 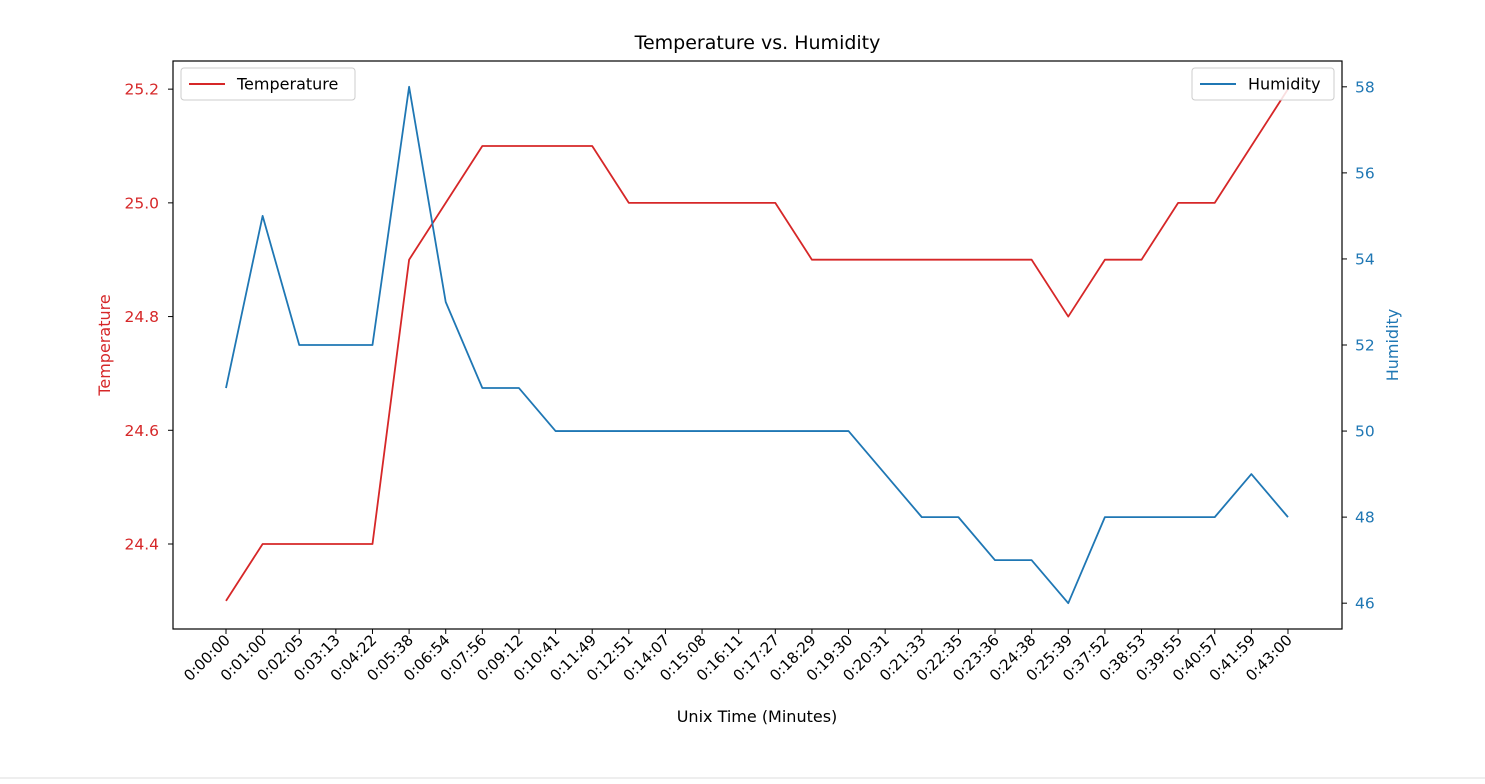 I want to click on humidity-legend: Humidity, so click(x=1263, y=84).